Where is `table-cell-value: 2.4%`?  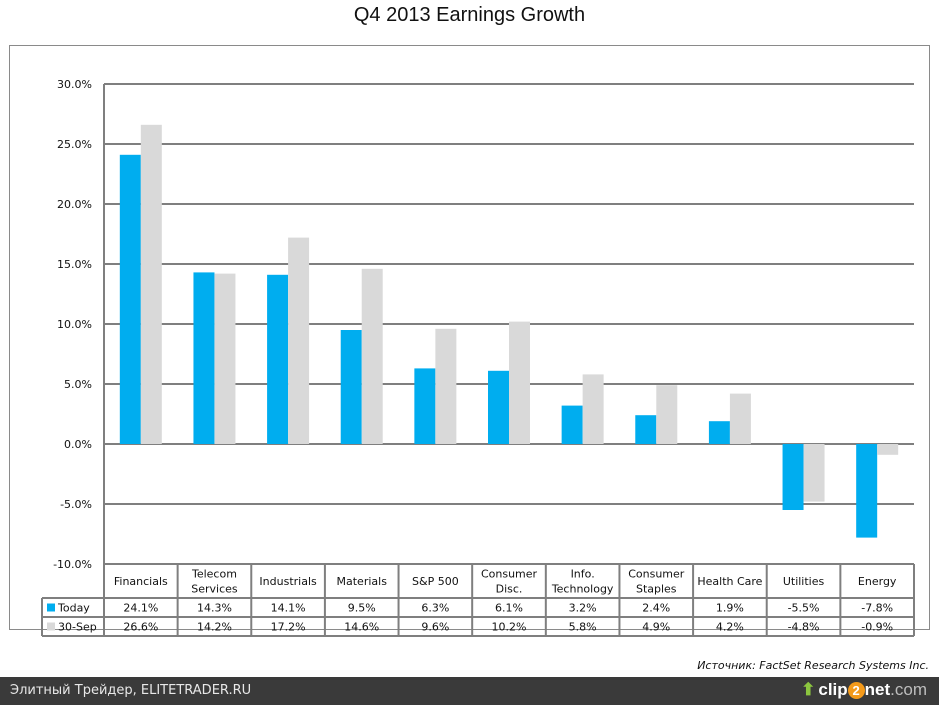
table-cell-value: 2.4% is located at coordinates (656, 608).